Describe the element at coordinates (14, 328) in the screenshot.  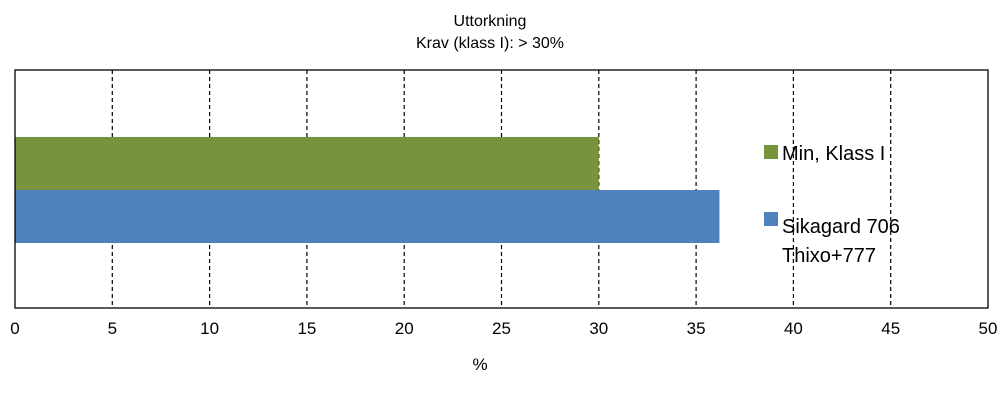
I see `x-tick-label: 0` at that location.